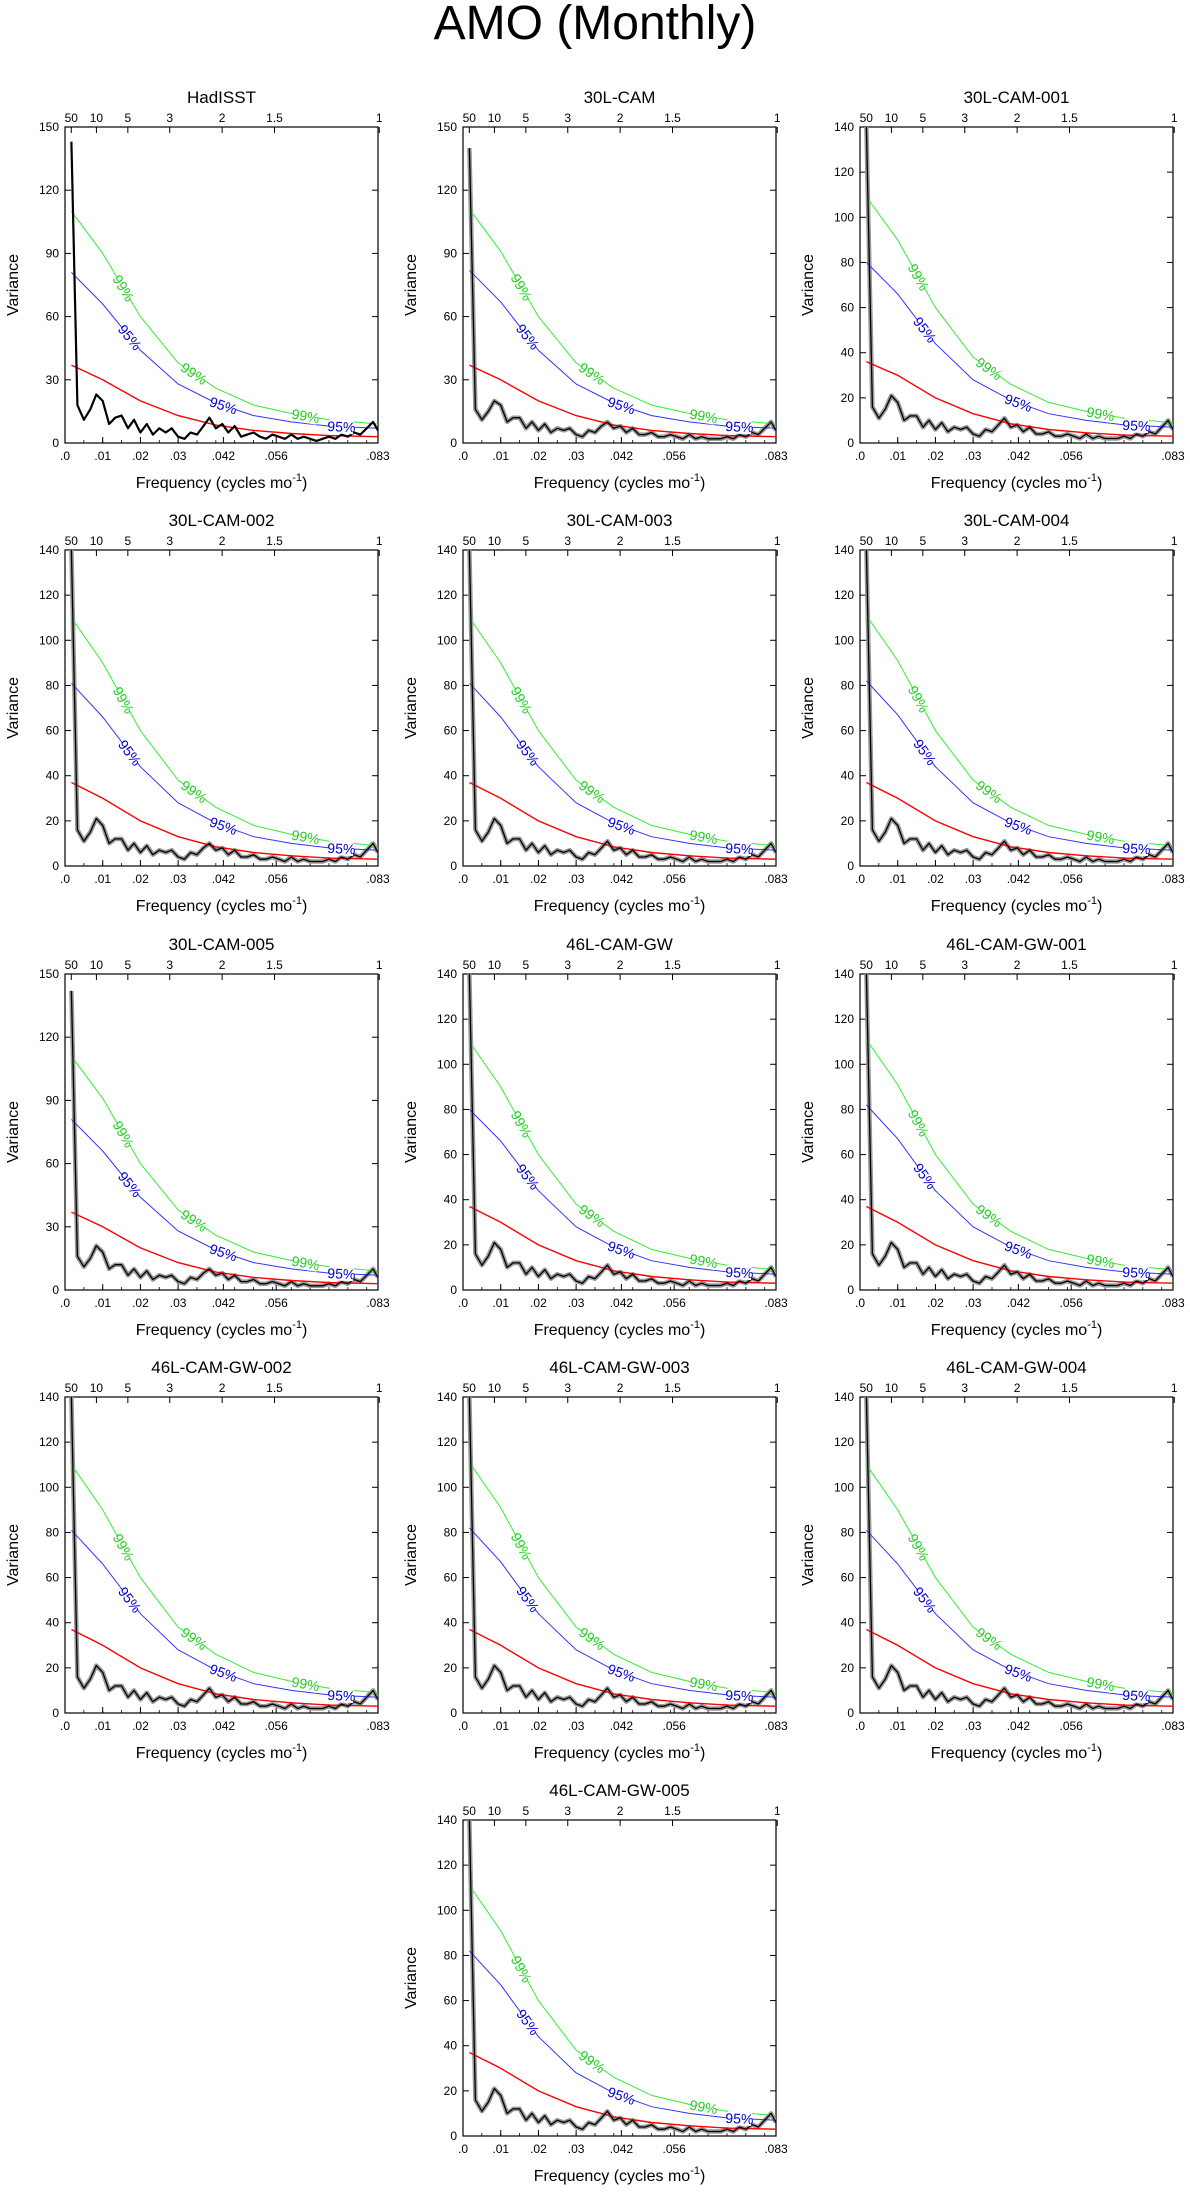 The height and width of the screenshot is (2192, 1190). Describe the element at coordinates (620, 520) in the screenshot. I see `panel-title: 30L-CAM-003` at that location.